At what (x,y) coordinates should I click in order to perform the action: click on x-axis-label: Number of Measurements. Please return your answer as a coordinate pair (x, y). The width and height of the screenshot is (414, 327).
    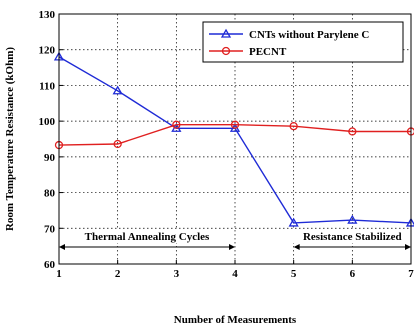
    Looking at the image, I should click on (235, 320).